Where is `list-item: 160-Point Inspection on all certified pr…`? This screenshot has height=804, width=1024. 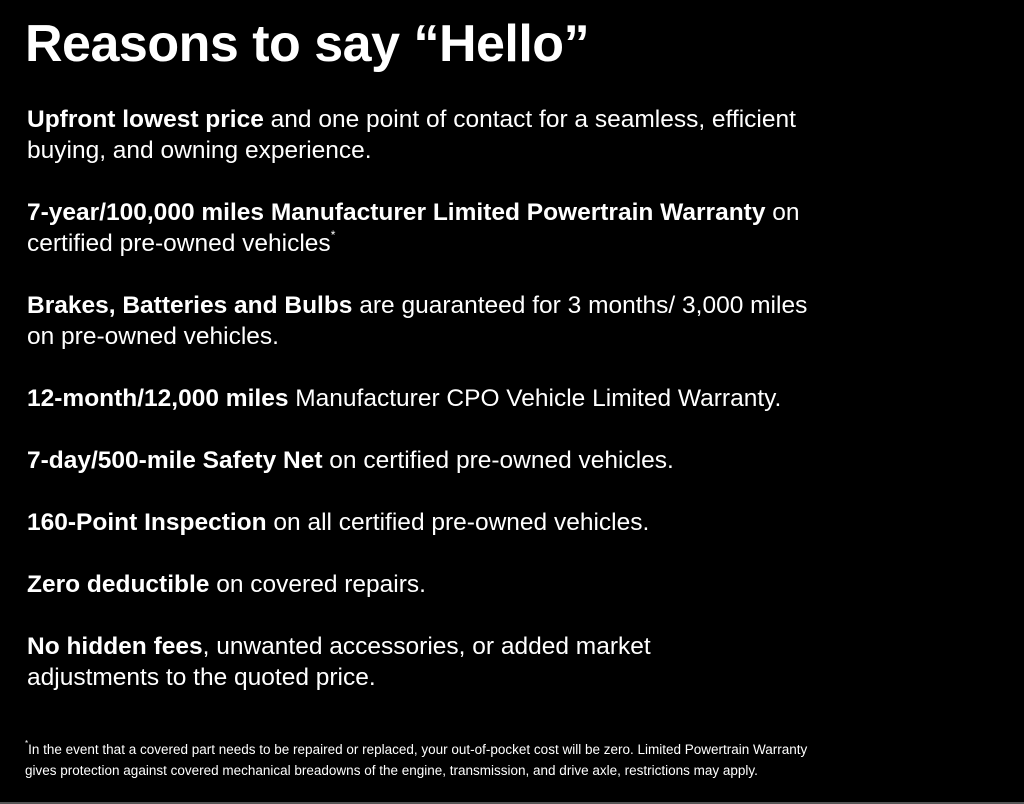 list-item: 160-Point Inspection on all certified pr… is located at coordinates (522, 522).